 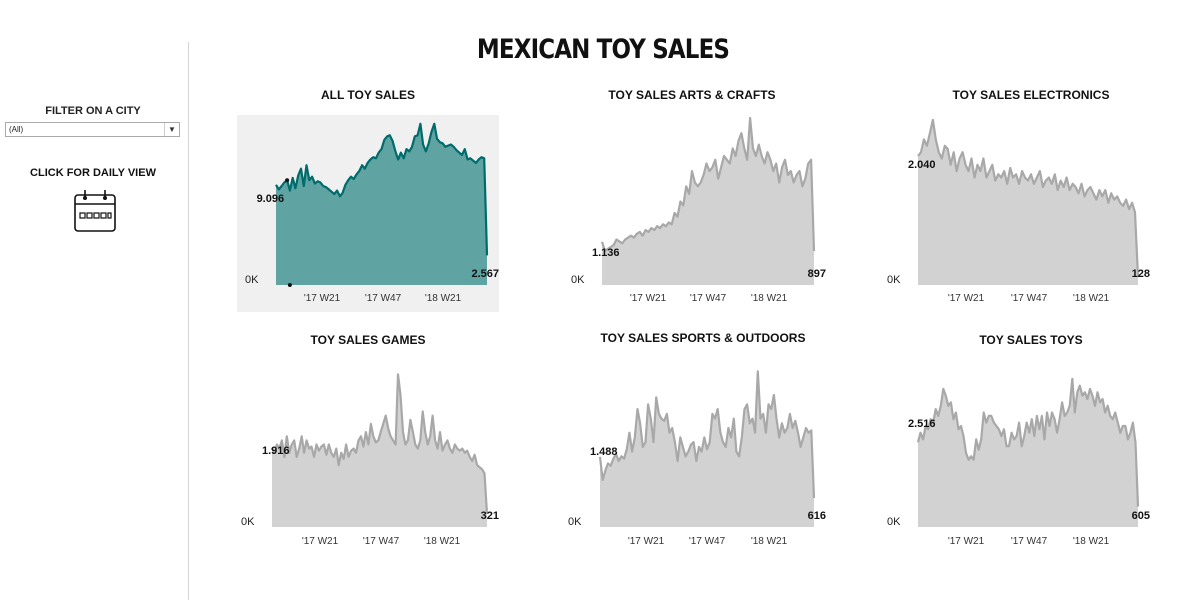 I want to click on chart-6-y-min-label: 0K, so click(x=894, y=522).